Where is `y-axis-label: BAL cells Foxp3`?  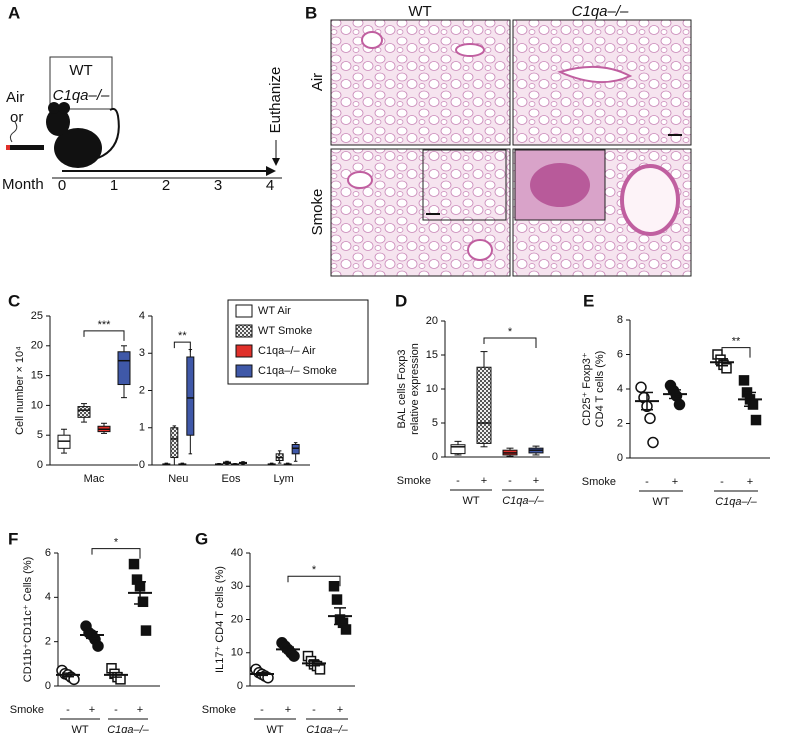 y-axis-label: BAL cells Foxp3 is located at coordinates (402, 388).